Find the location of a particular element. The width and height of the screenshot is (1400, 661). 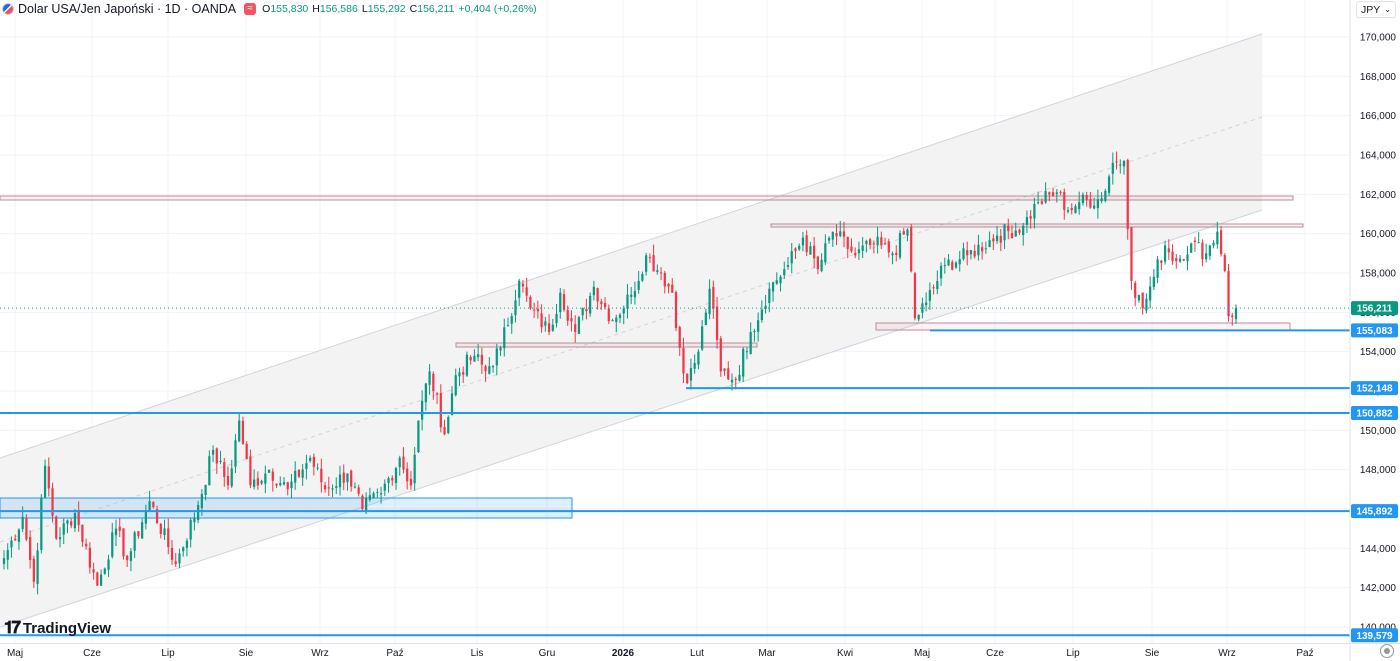

currency-selector: JPY ⌄ is located at coordinates (1376, 9).